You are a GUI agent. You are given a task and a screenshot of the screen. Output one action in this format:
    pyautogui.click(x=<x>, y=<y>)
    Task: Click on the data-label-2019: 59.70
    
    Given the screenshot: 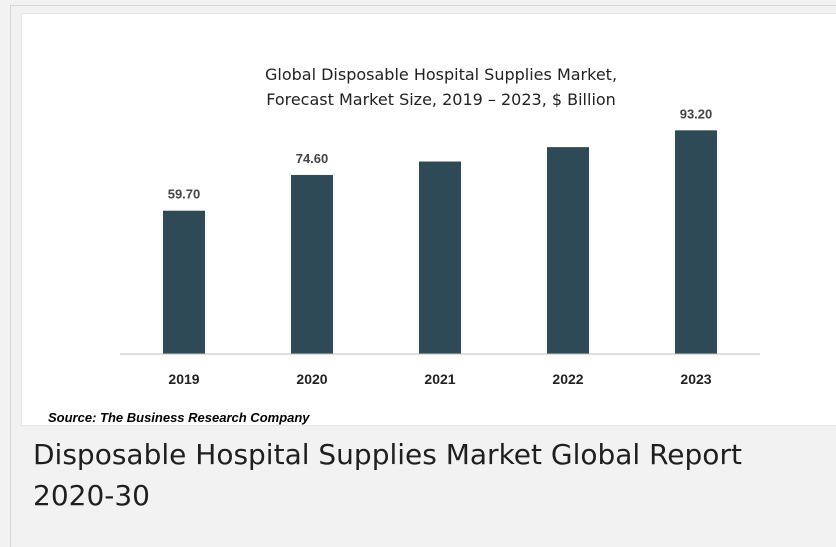 What is the action you would take?
    pyautogui.click(x=184, y=194)
    